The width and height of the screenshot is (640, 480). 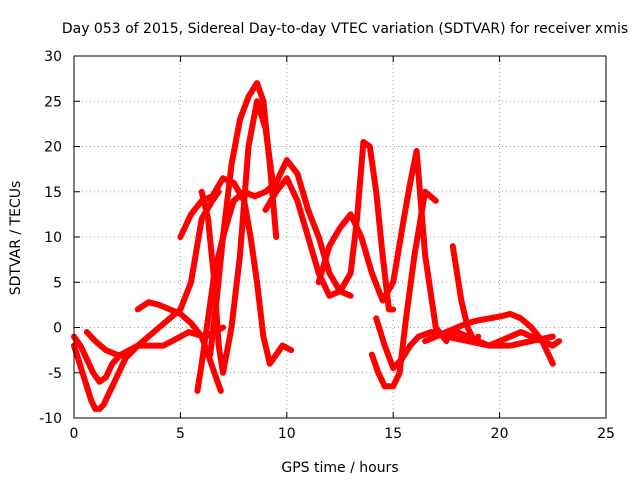 What do you see at coordinates (287, 434) in the screenshot?
I see `x-tick-label: 10` at bounding box center [287, 434].